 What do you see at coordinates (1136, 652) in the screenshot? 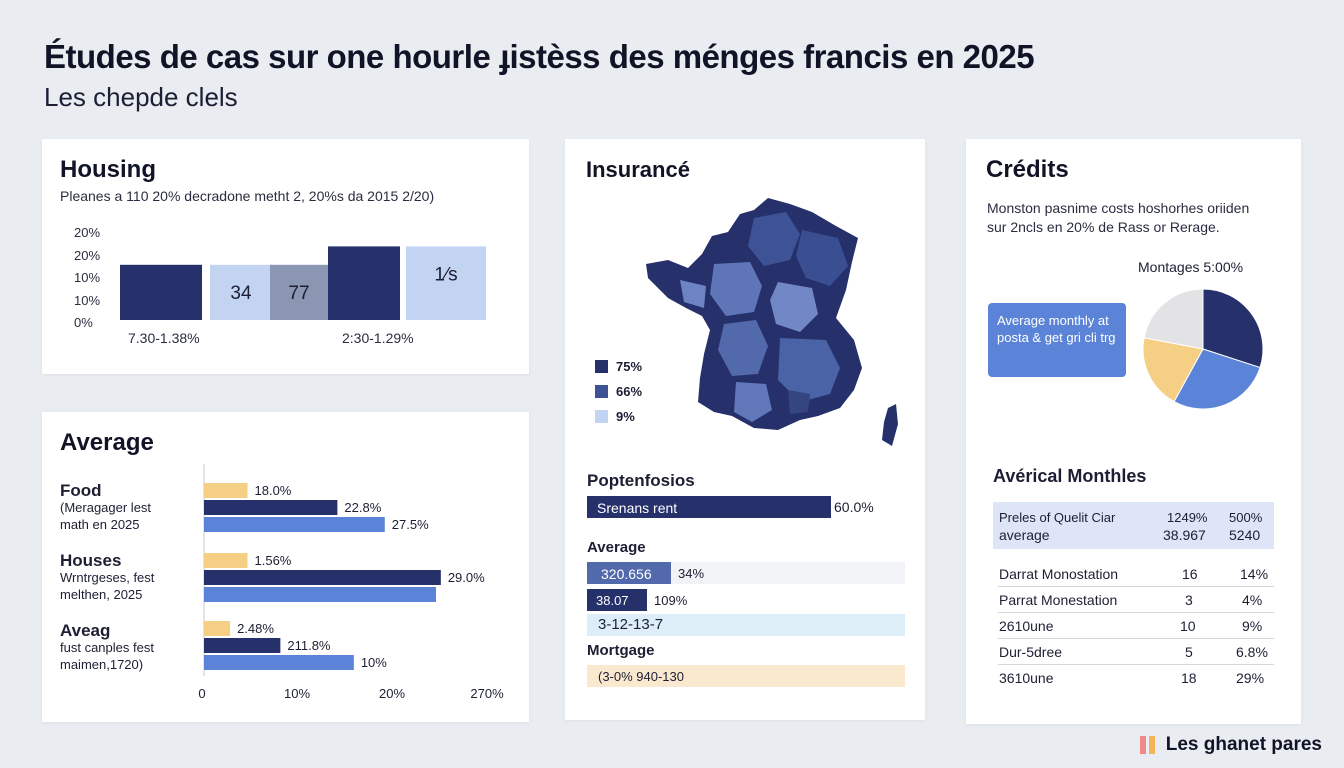
I see `table-row: Dur-5dree 5 6.8%` at bounding box center [1136, 652].